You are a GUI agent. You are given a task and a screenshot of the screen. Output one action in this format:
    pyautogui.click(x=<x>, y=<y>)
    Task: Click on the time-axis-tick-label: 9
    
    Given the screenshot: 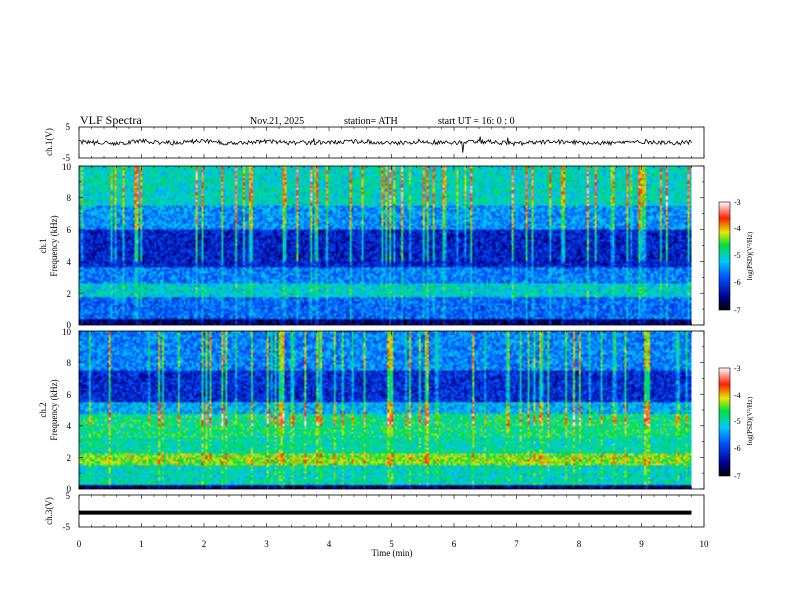 What is the action you would take?
    pyautogui.click(x=641, y=544)
    